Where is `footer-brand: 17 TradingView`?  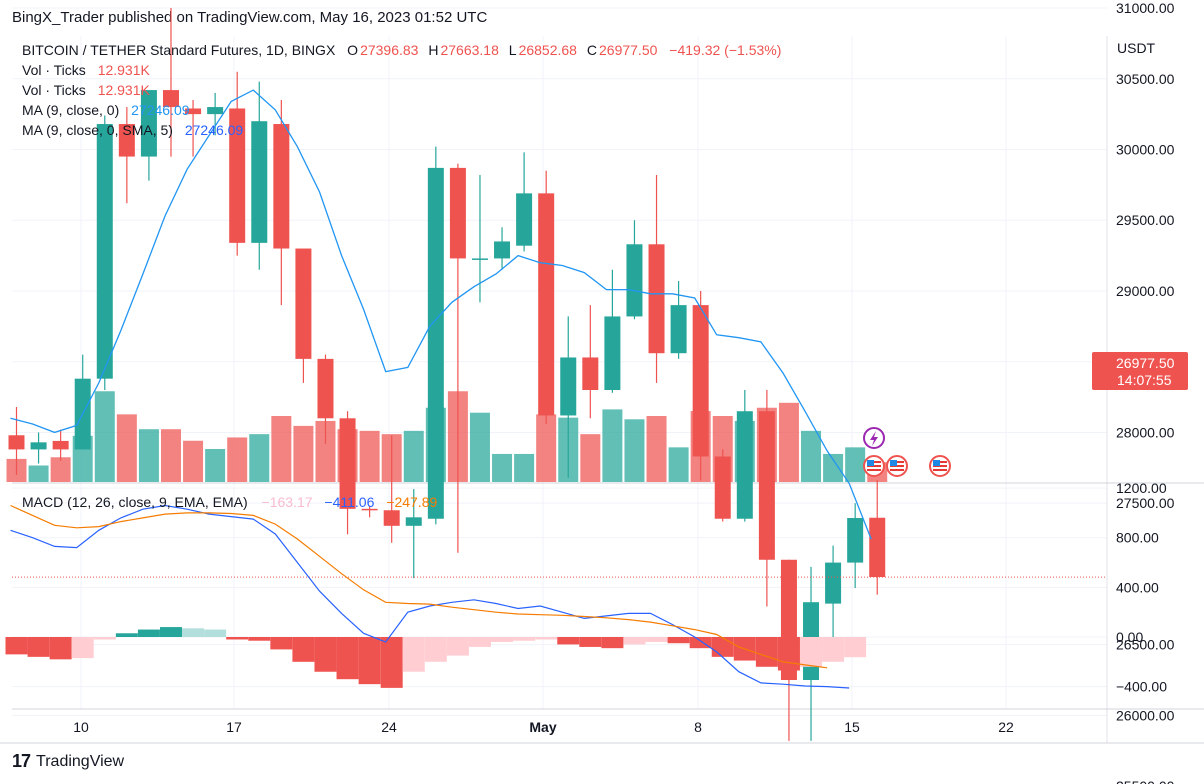
footer-brand: 17 TradingView is located at coordinates (68, 761).